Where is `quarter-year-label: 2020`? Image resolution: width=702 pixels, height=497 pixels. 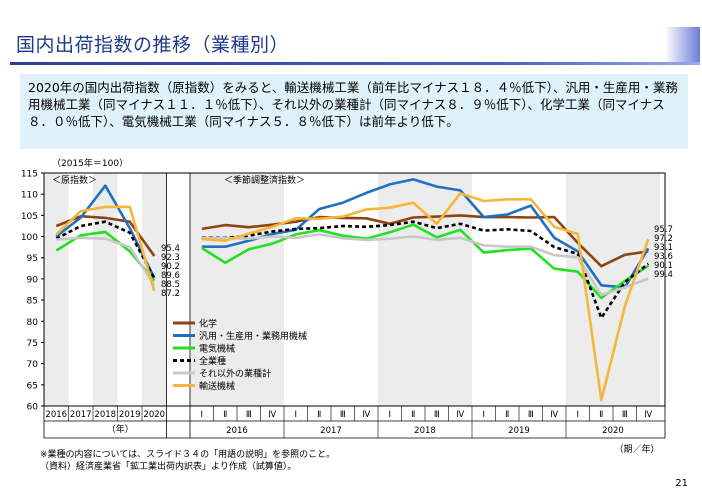 quarter-year-label: 2020 is located at coordinates (613, 431).